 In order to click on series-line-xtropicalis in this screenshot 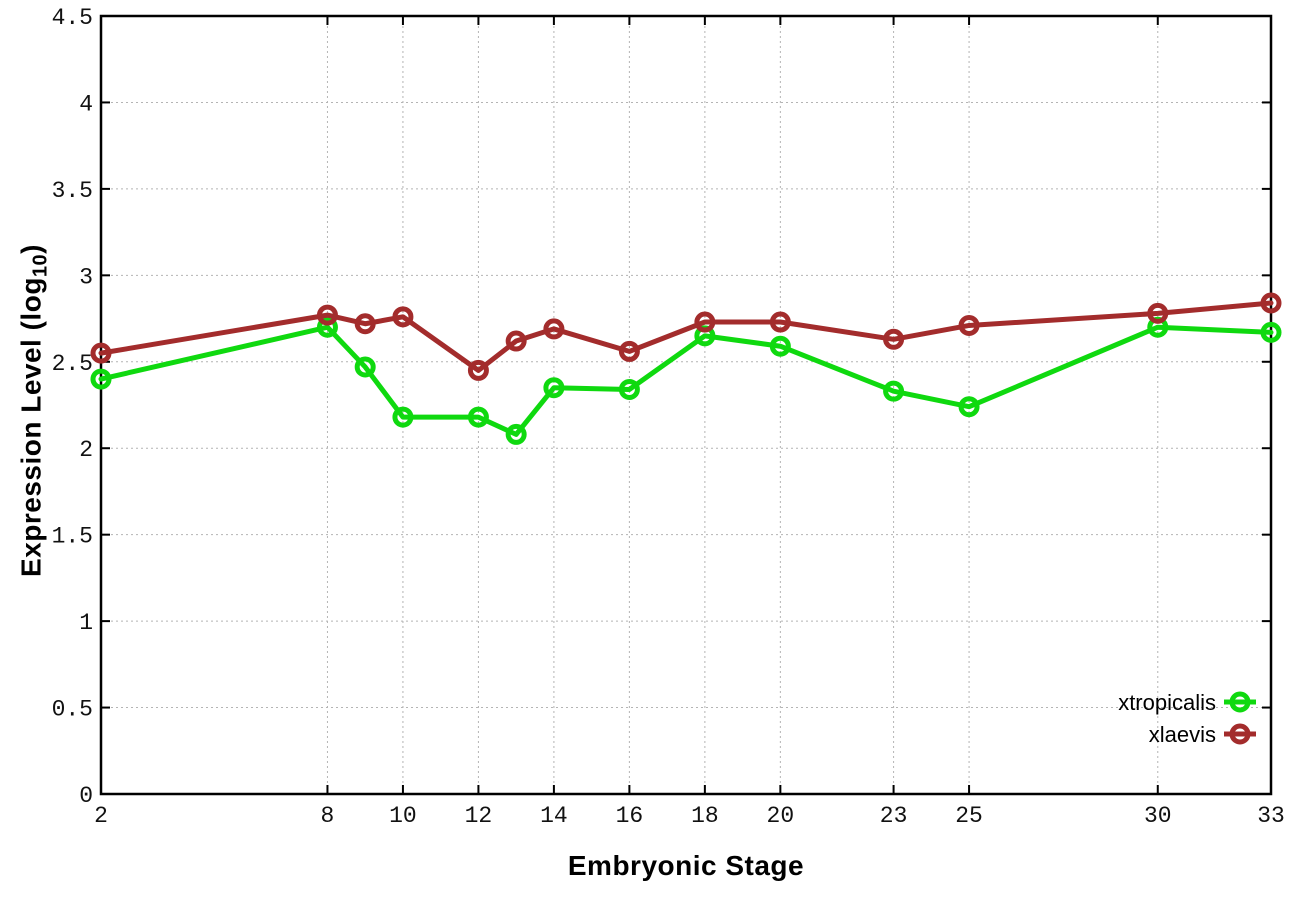, I will do `click(686, 380)`.